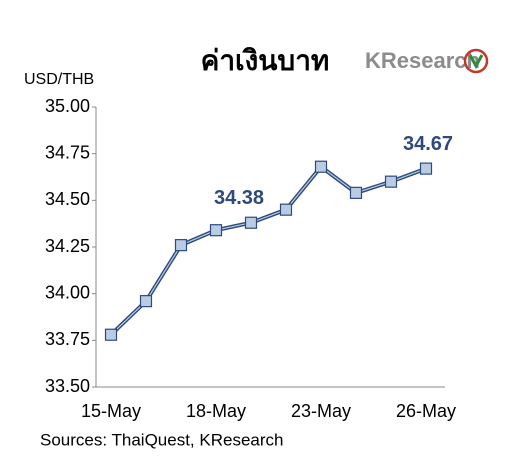 The image size is (506, 474). I want to click on y-tick-label: 34.25, so click(67, 246).